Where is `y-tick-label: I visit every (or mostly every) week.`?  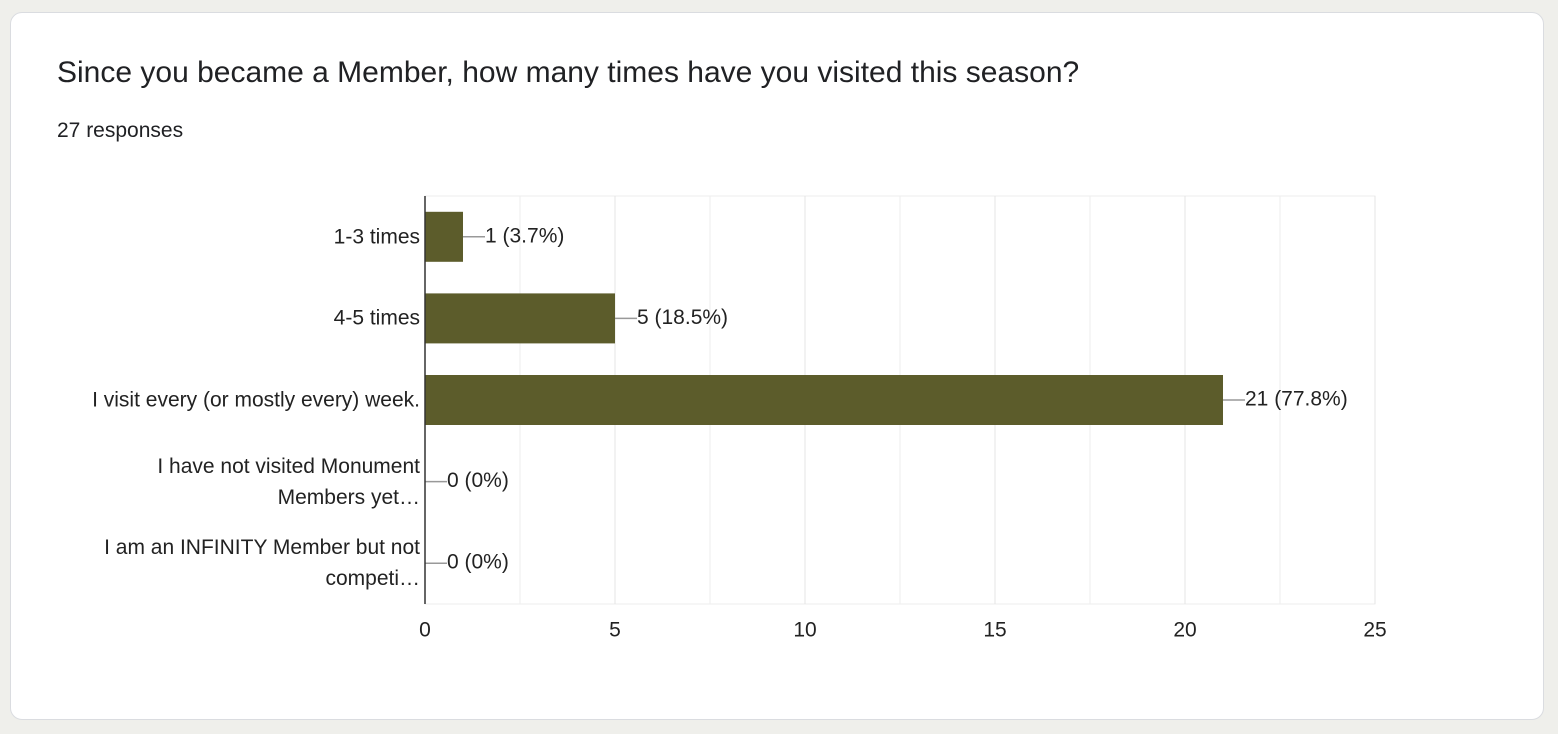 y-tick-label: I visit every (or mostly every) week. is located at coordinates (256, 400).